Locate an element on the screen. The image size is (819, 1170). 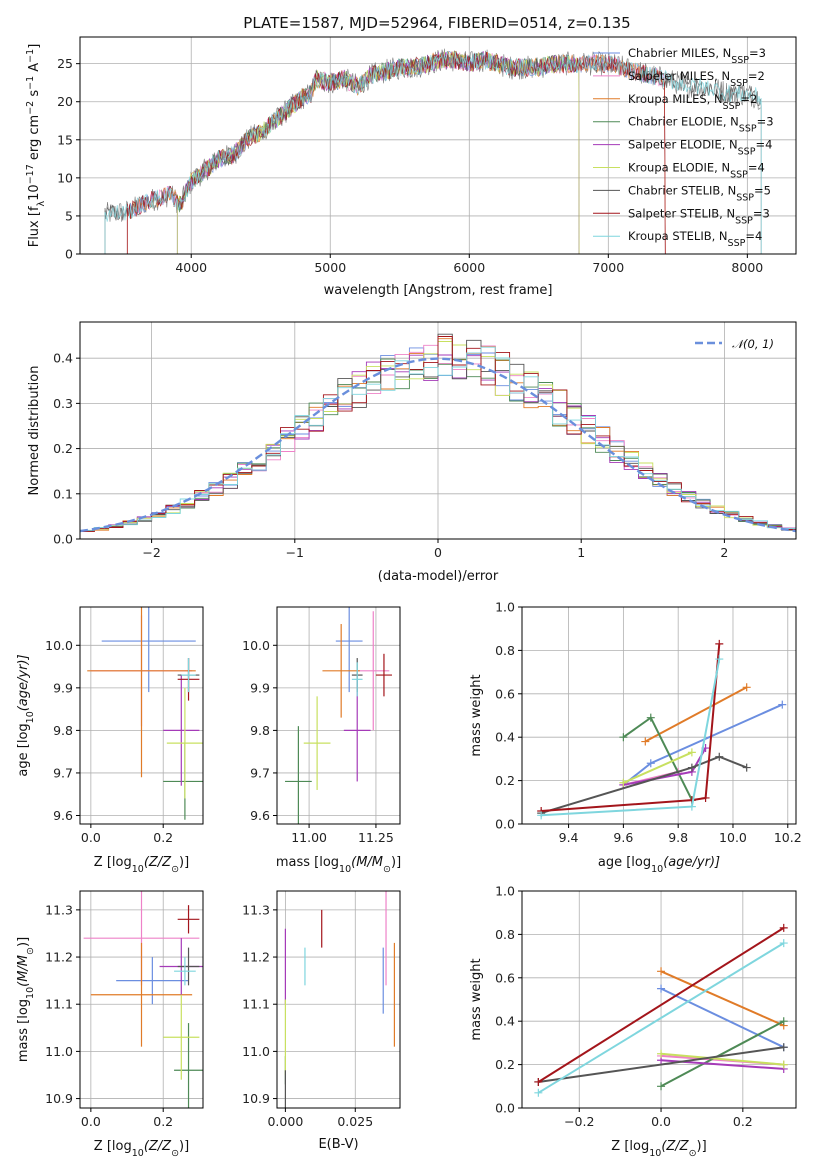
x-tick-label: 8000 is located at coordinates (747, 267).